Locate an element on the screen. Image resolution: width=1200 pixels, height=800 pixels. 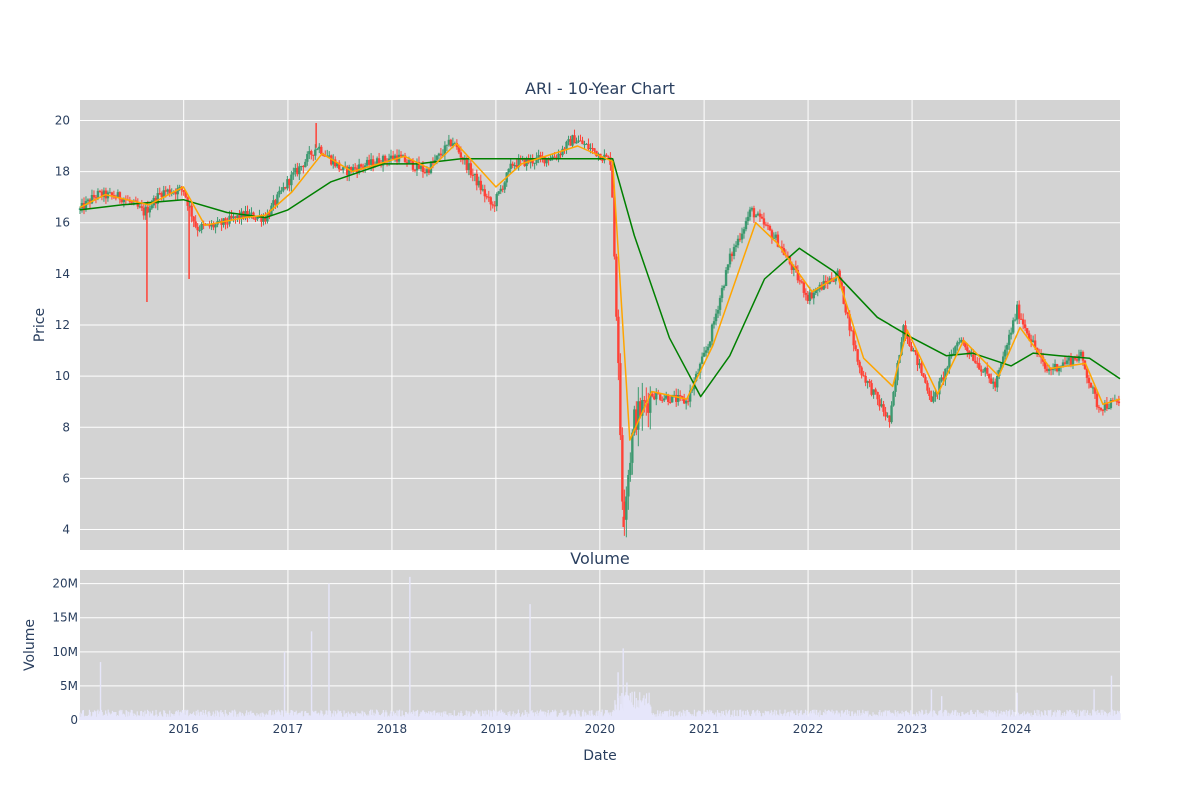
x-tick-label: 2018 is located at coordinates (392, 729).